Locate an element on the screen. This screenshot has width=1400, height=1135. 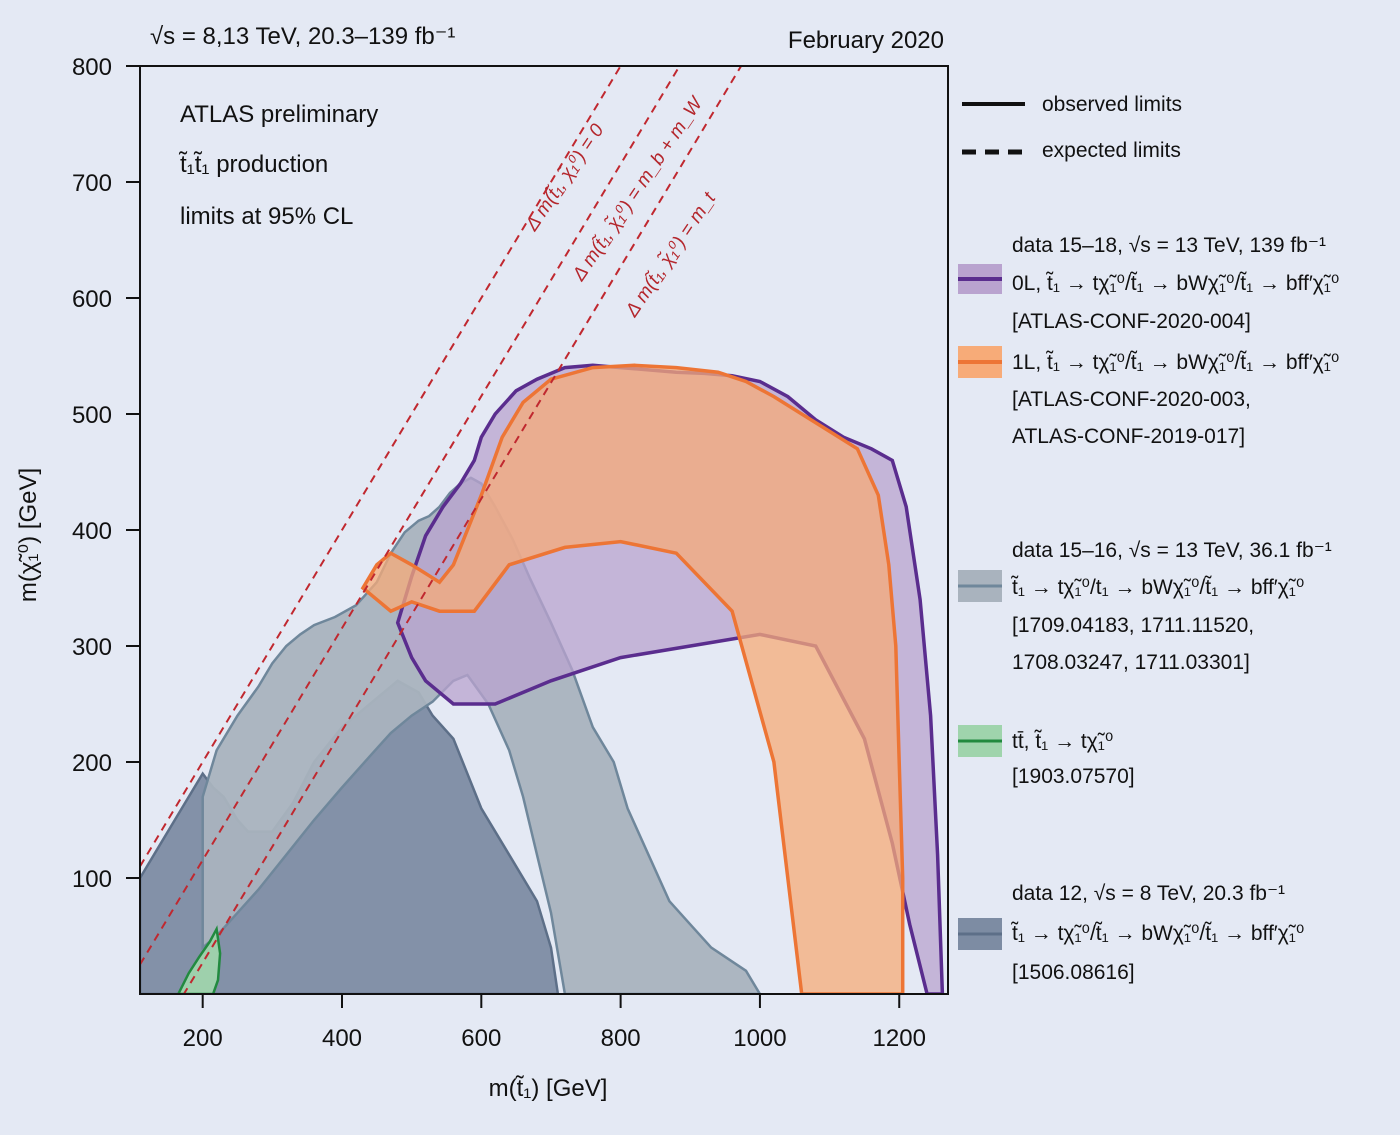
legend-2012-ref: [1506.08616] is located at coordinates (1073, 972).